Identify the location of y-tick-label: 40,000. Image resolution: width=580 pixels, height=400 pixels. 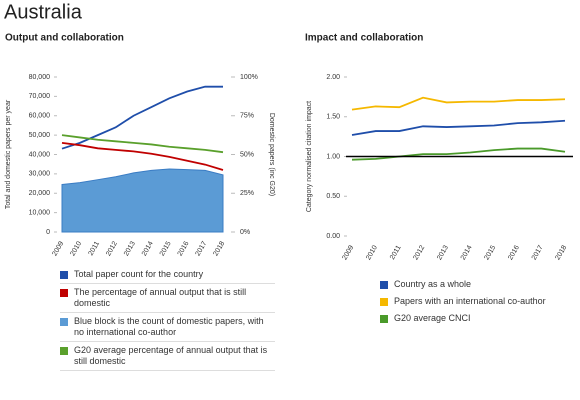
(40, 154).